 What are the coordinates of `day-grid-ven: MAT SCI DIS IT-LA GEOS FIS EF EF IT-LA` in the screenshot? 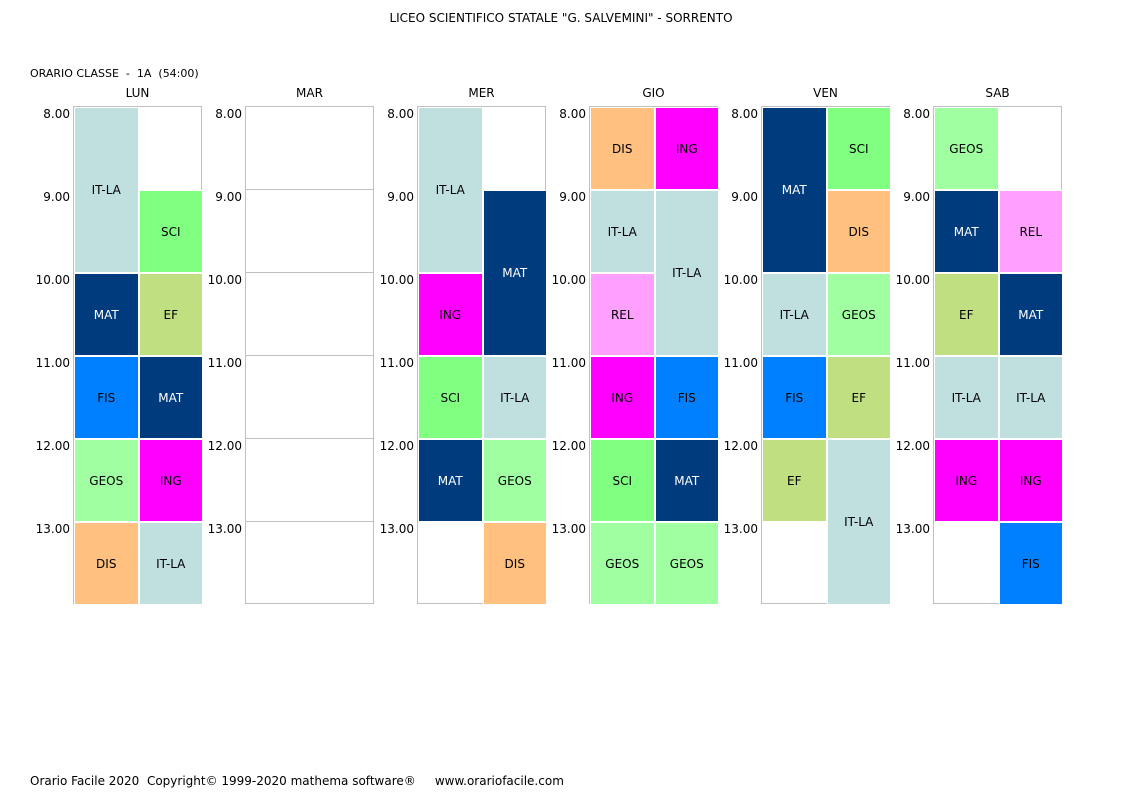 It's located at (826, 355).